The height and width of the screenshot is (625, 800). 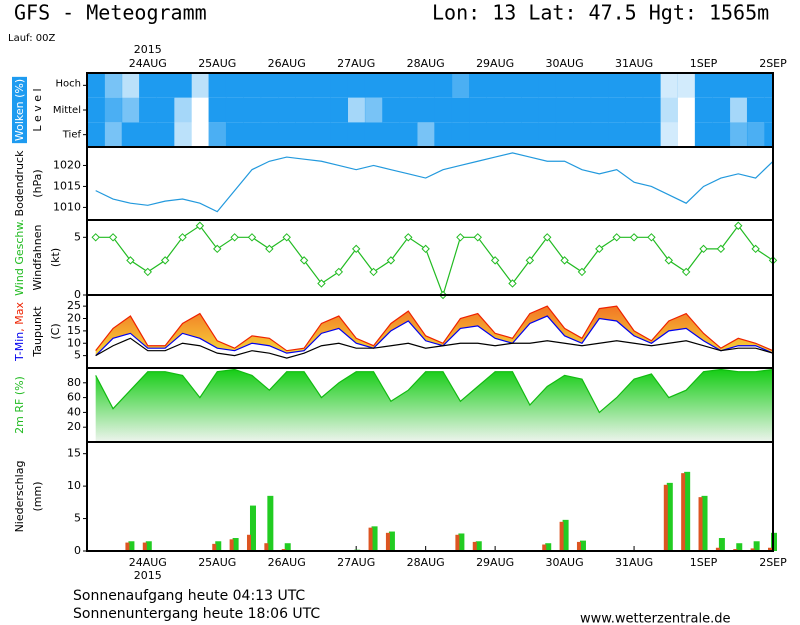 What do you see at coordinates (655, 618) in the screenshot?
I see `source: www.wetterzentrale.de` at bounding box center [655, 618].